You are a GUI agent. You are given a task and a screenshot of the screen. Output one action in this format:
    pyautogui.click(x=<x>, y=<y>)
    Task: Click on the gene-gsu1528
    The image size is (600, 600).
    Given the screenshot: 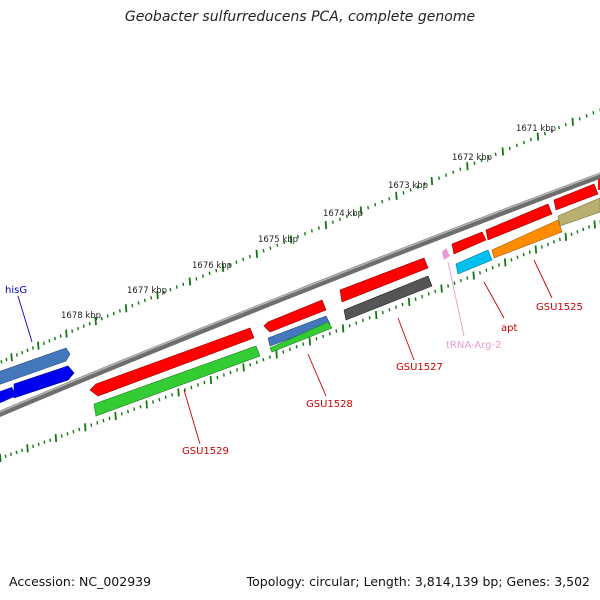 What is the action you would take?
    pyautogui.click(x=301, y=337)
    